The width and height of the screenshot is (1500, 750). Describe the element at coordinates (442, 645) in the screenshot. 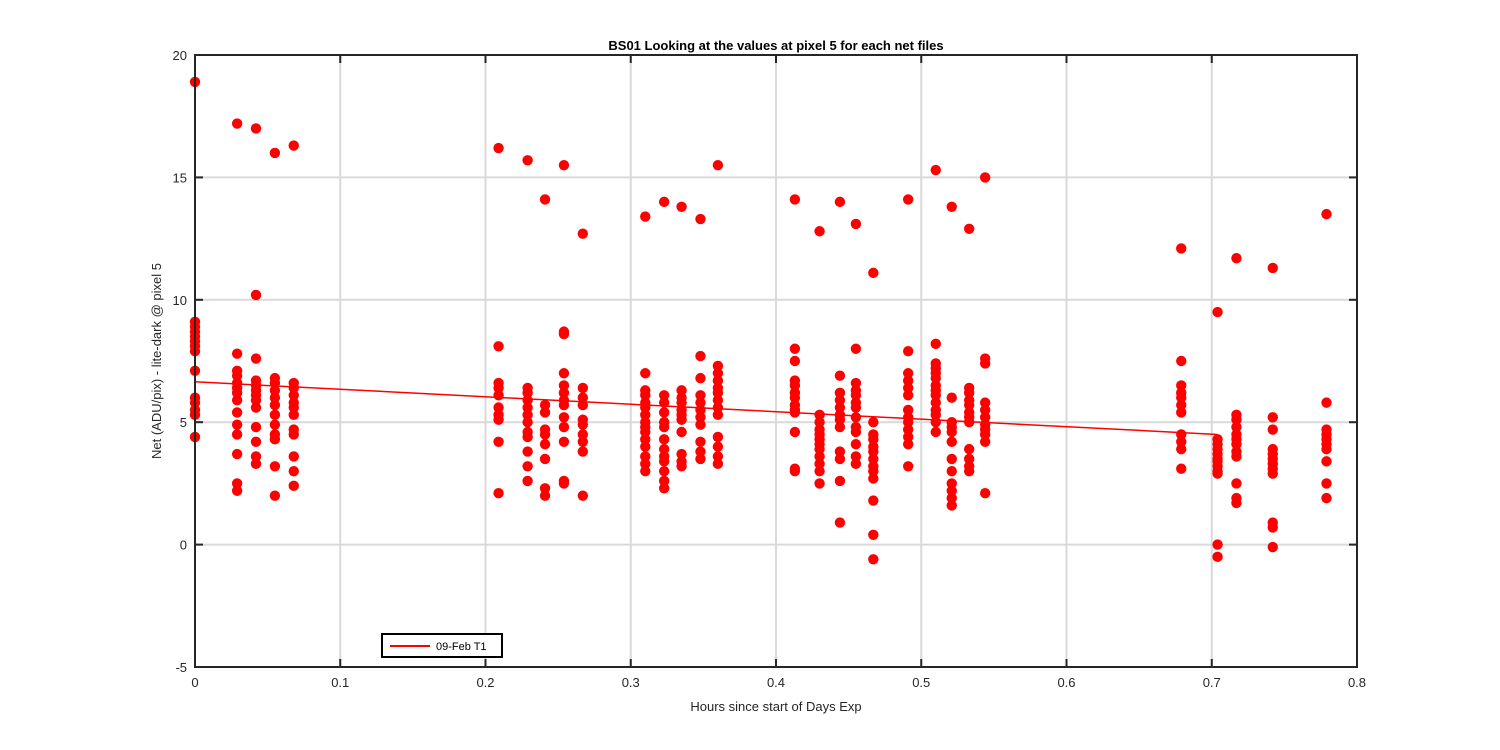

I see `legend-box` at that location.